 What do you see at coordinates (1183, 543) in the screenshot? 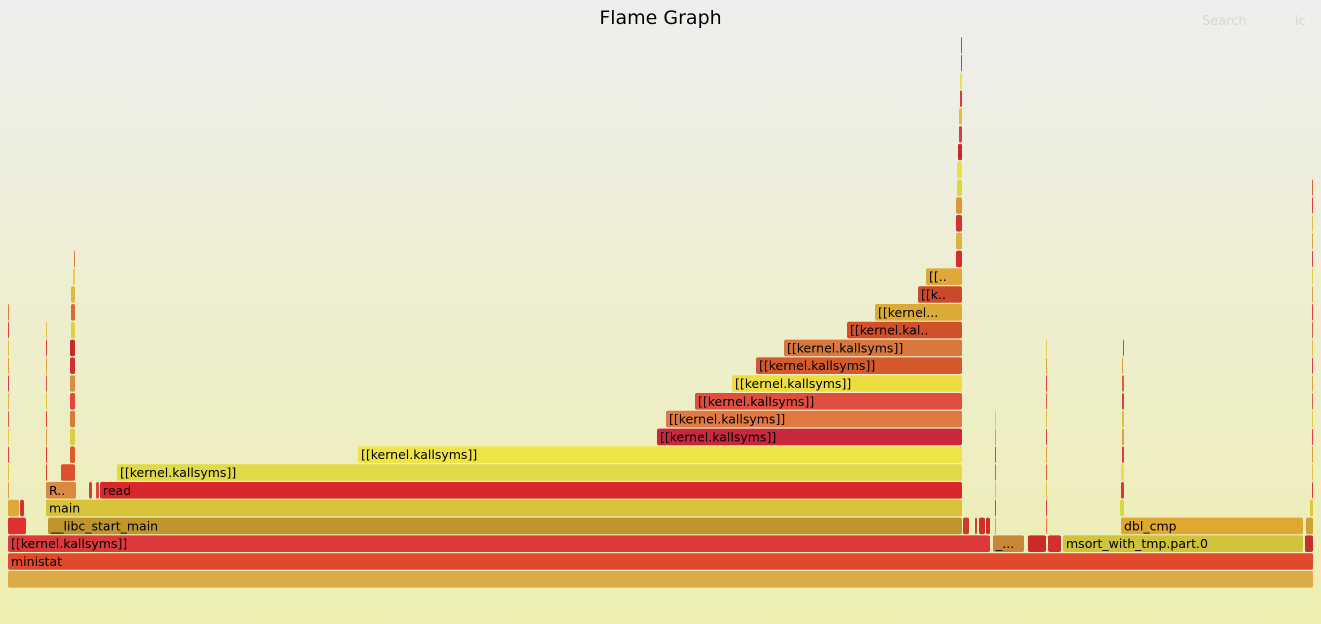
I see `flame-frame: msort_with_tmp.part.0` at bounding box center [1183, 543].